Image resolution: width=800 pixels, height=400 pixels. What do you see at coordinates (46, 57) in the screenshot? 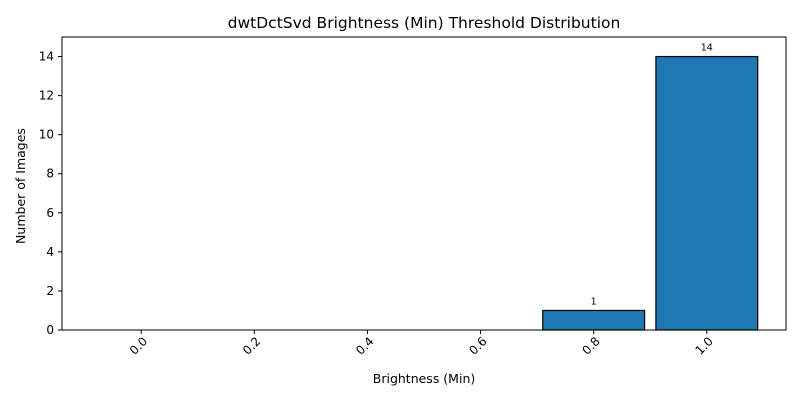
I see `y-tick-label-14: 14` at bounding box center [46, 57].